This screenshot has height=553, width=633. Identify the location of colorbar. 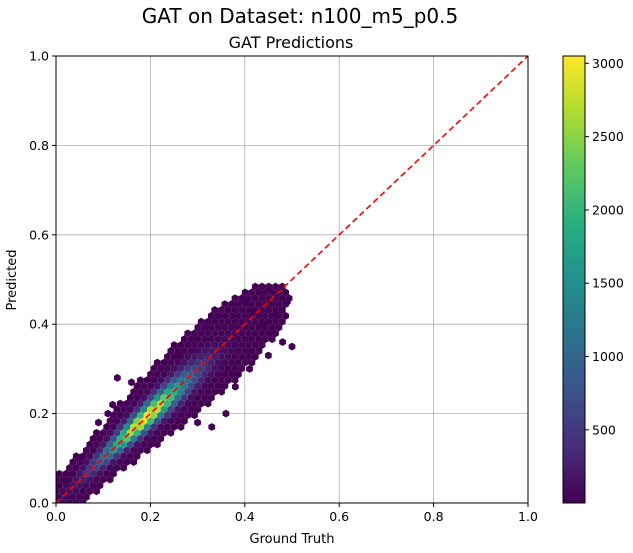
(574, 279).